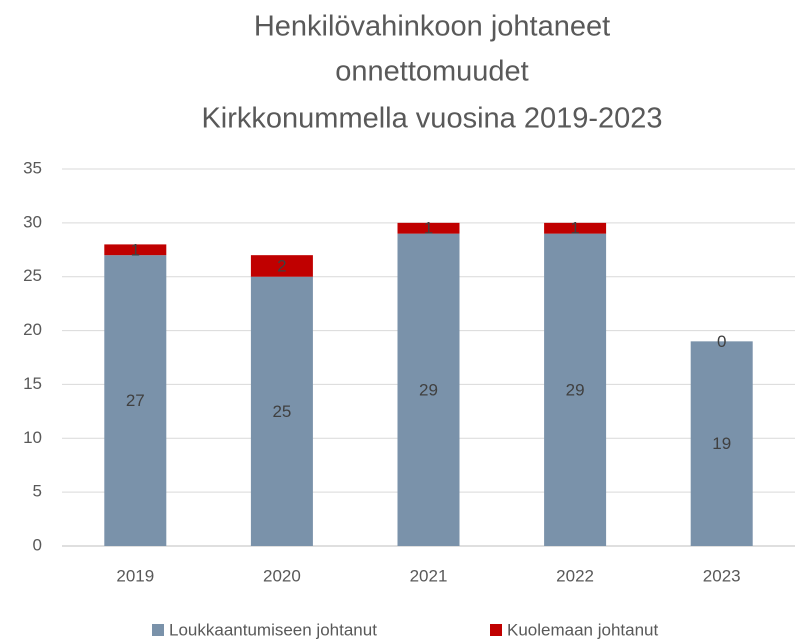  What do you see at coordinates (583, 629) in the screenshot?
I see `legend-label: Kuolemaan johtanut` at bounding box center [583, 629].